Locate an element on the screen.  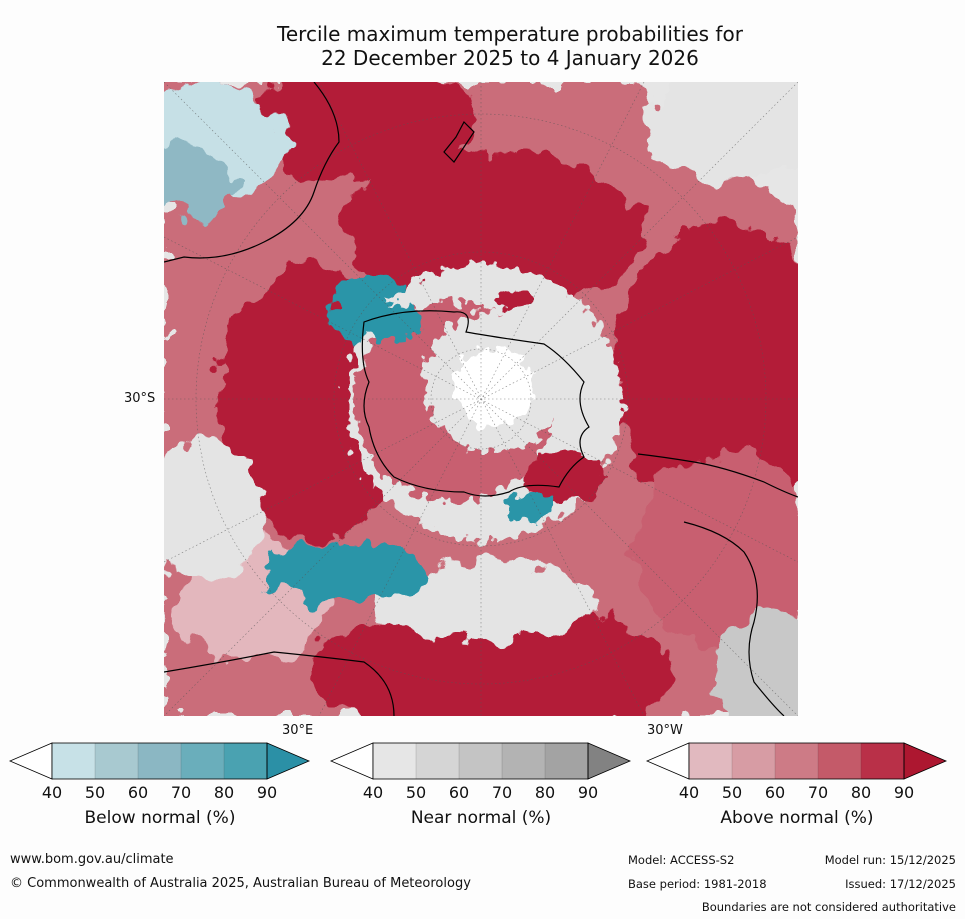
colorbar-above is located at coordinates (796, 761).